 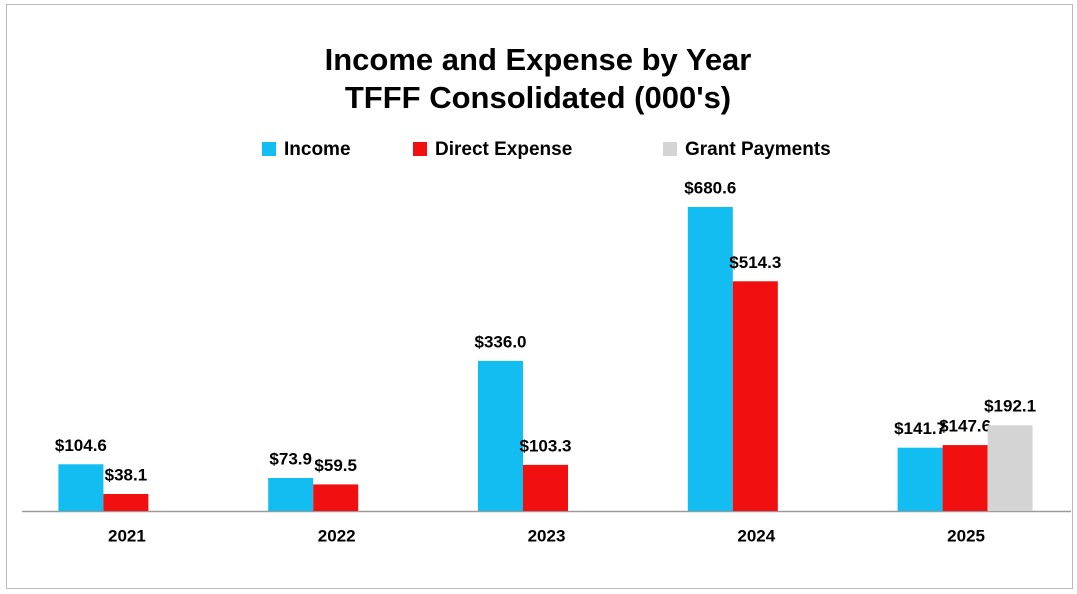 I want to click on x-tick-label: 2022, so click(x=337, y=535).